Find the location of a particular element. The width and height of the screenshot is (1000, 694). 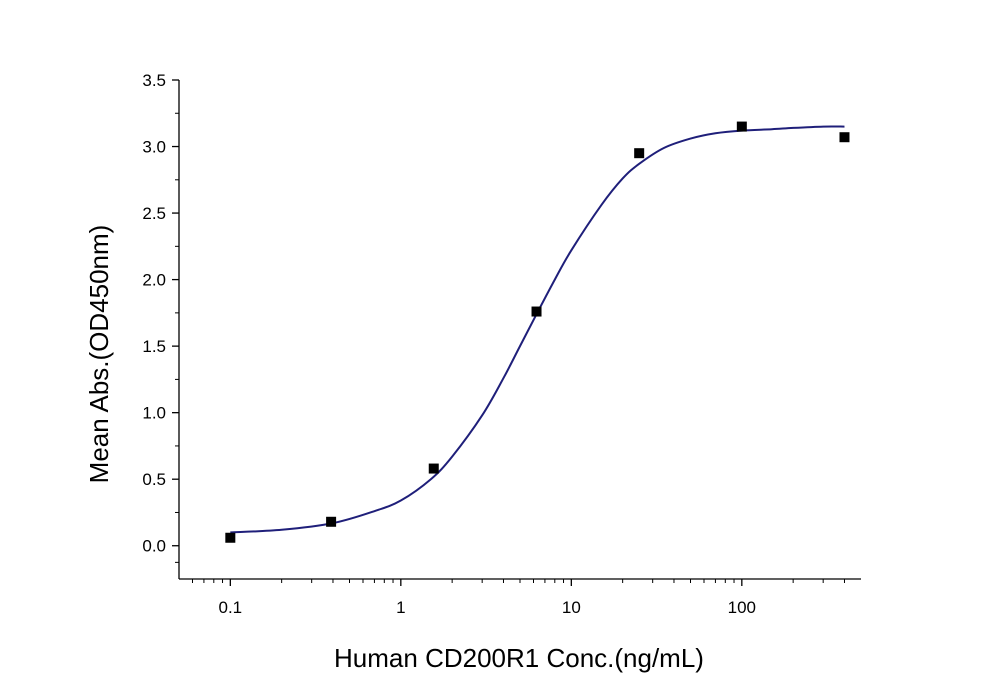

y-tick-label: 3.0 is located at coordinates (154, 147).